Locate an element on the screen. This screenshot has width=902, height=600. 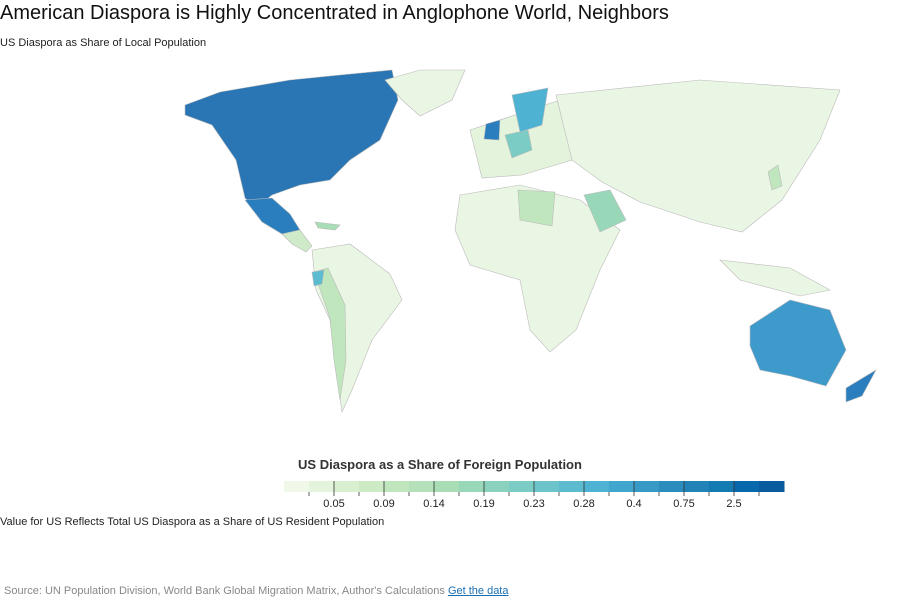
legend-label: 0.75 is located at coordinates (683, 504).